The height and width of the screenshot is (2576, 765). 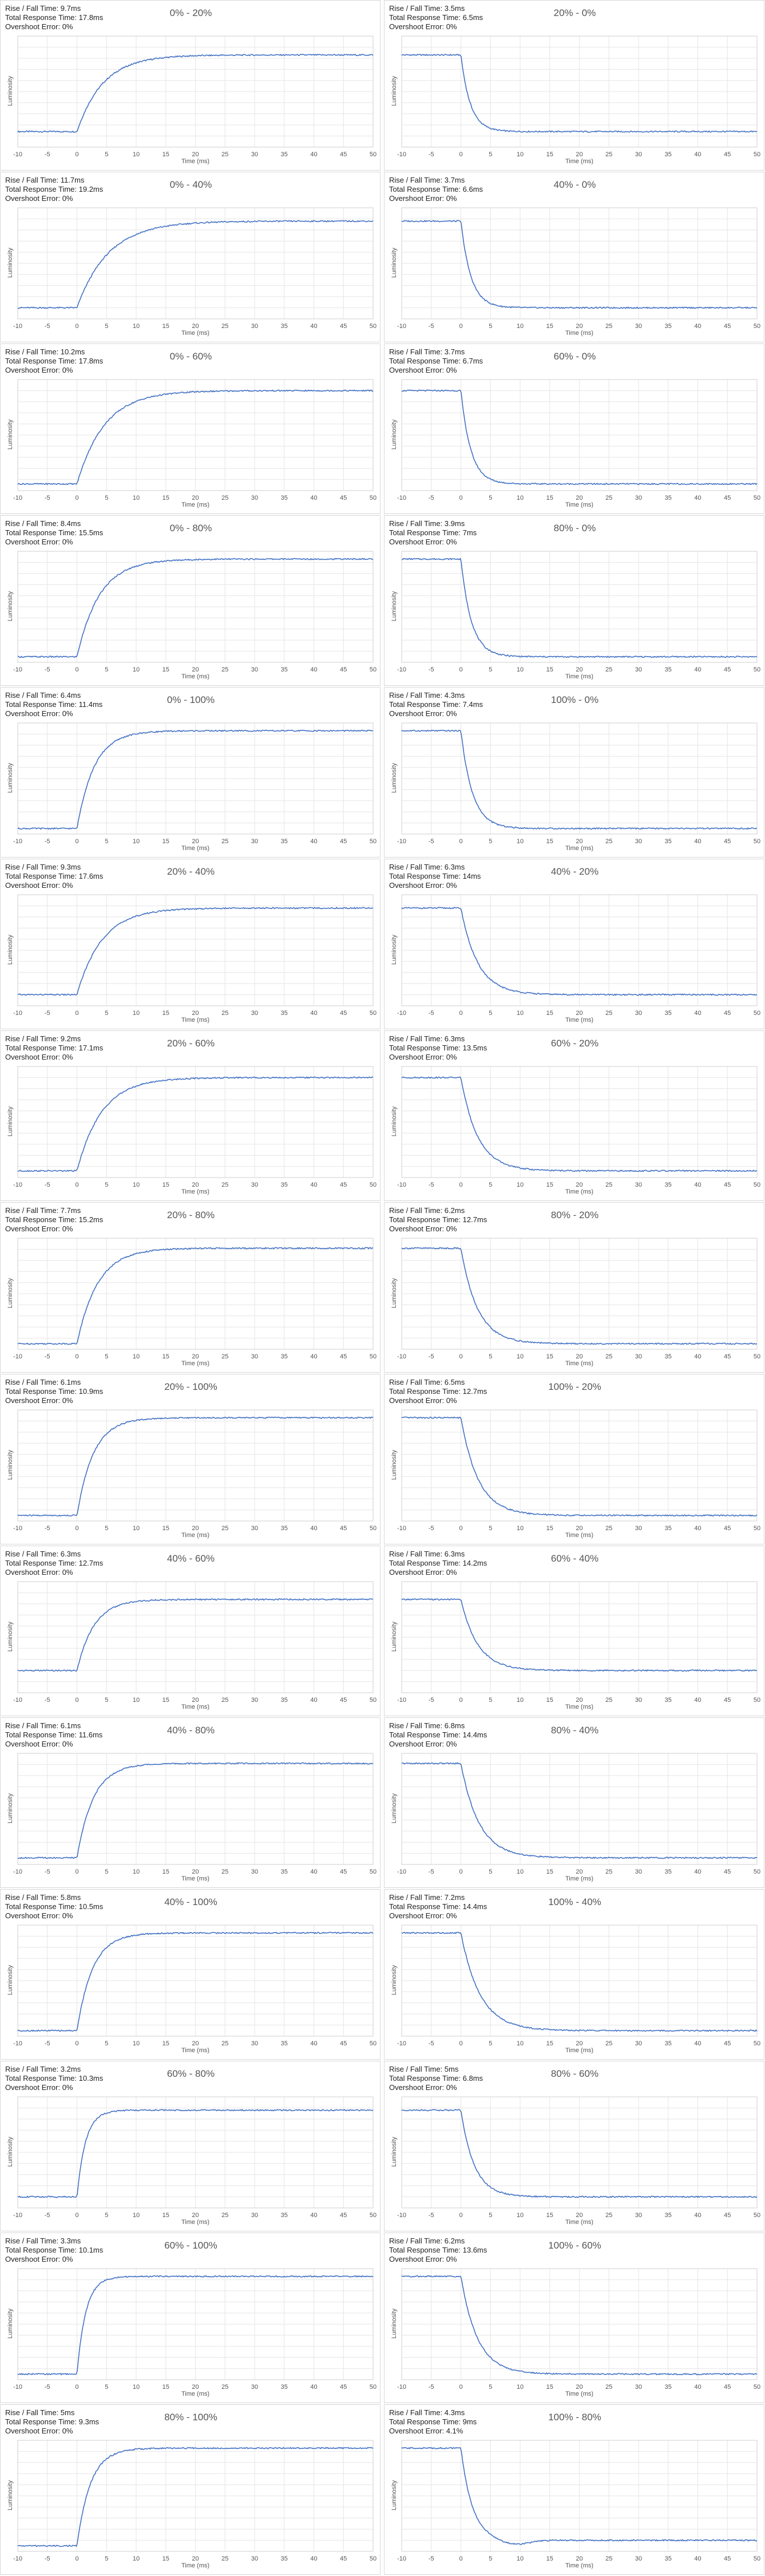 I want to click on rise-fall-time: Rise / Fall Time: 6.3ms, so click(x=427, y=1038).